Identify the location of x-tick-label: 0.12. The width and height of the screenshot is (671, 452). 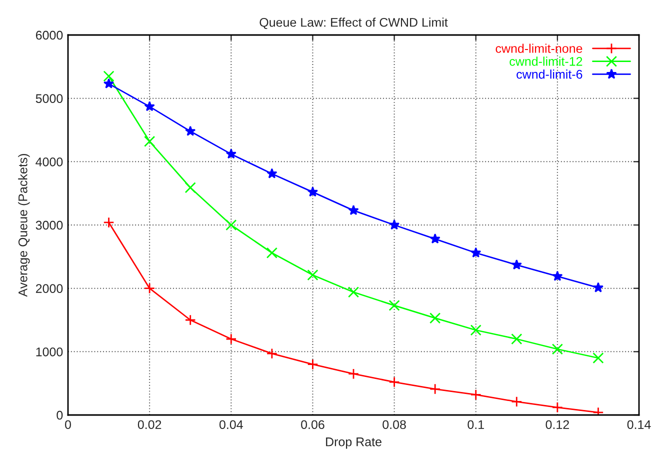
(557, 425).